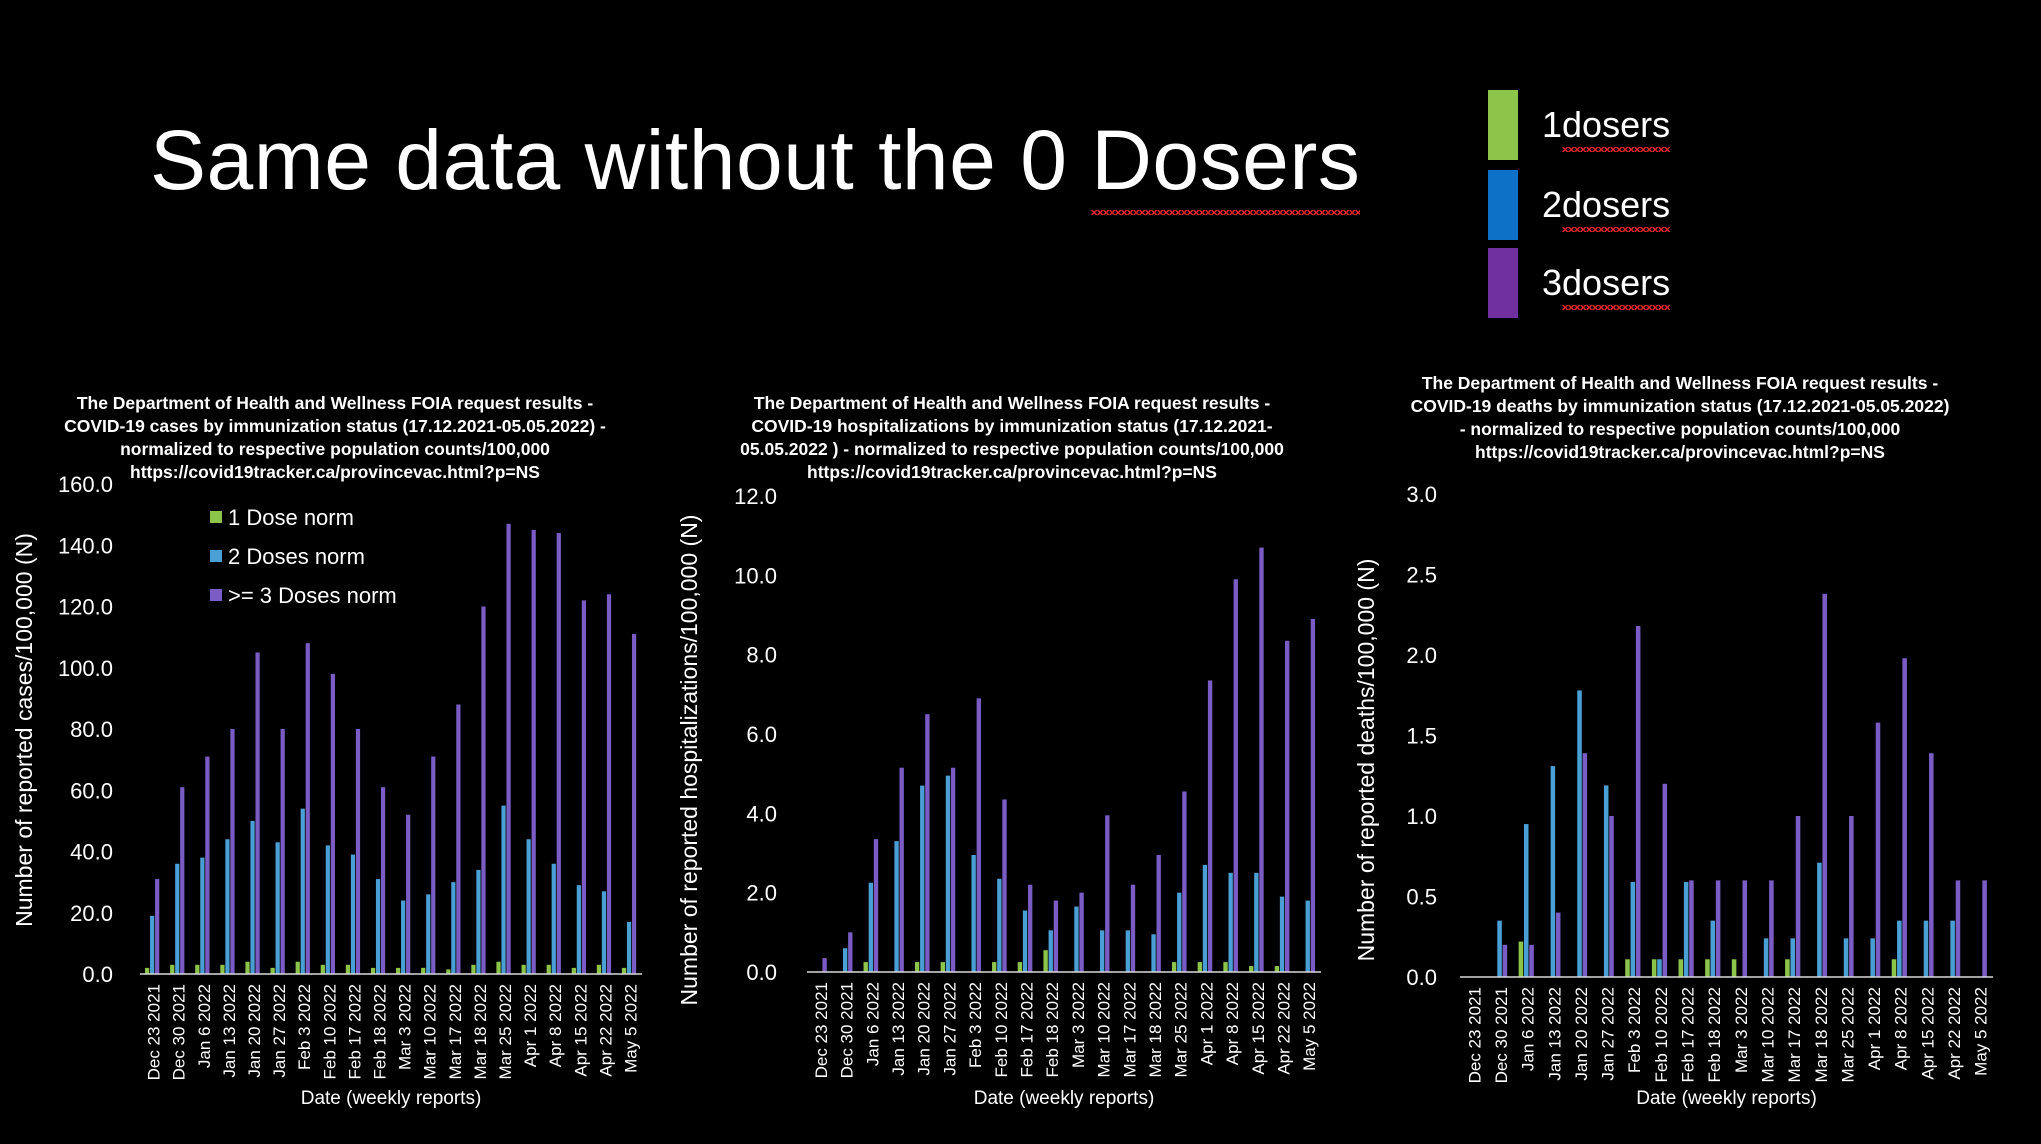 The height and width of the screenshot is (1144, 2041). What do you see at coordinates (329, 1031) in the screenshot?
I see `cases-x-tick-label: Feb 10 2022` at bounding box center [329, 1031].